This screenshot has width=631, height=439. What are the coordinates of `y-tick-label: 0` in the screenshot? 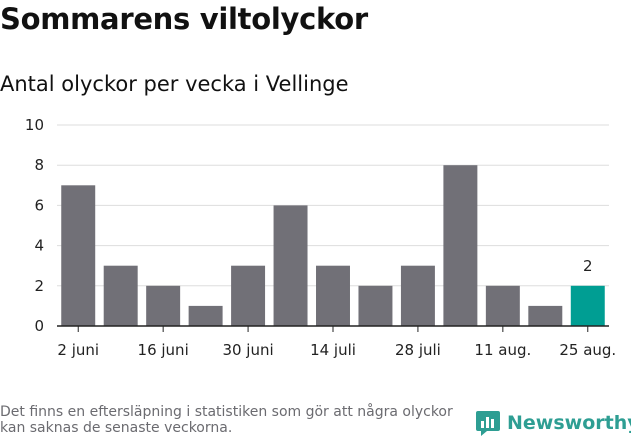 It's located at (39, 326).